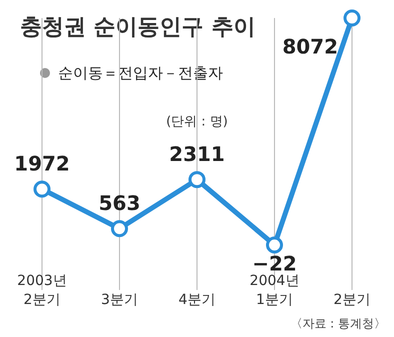  What do you see at coordinates (119, 203) in the screenshot?
I see `data-label: 563` at bounding box center [119, 203].